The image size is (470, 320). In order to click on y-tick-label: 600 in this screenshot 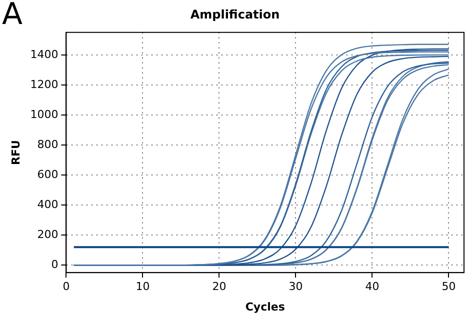, I will do `click(47, 174)`.